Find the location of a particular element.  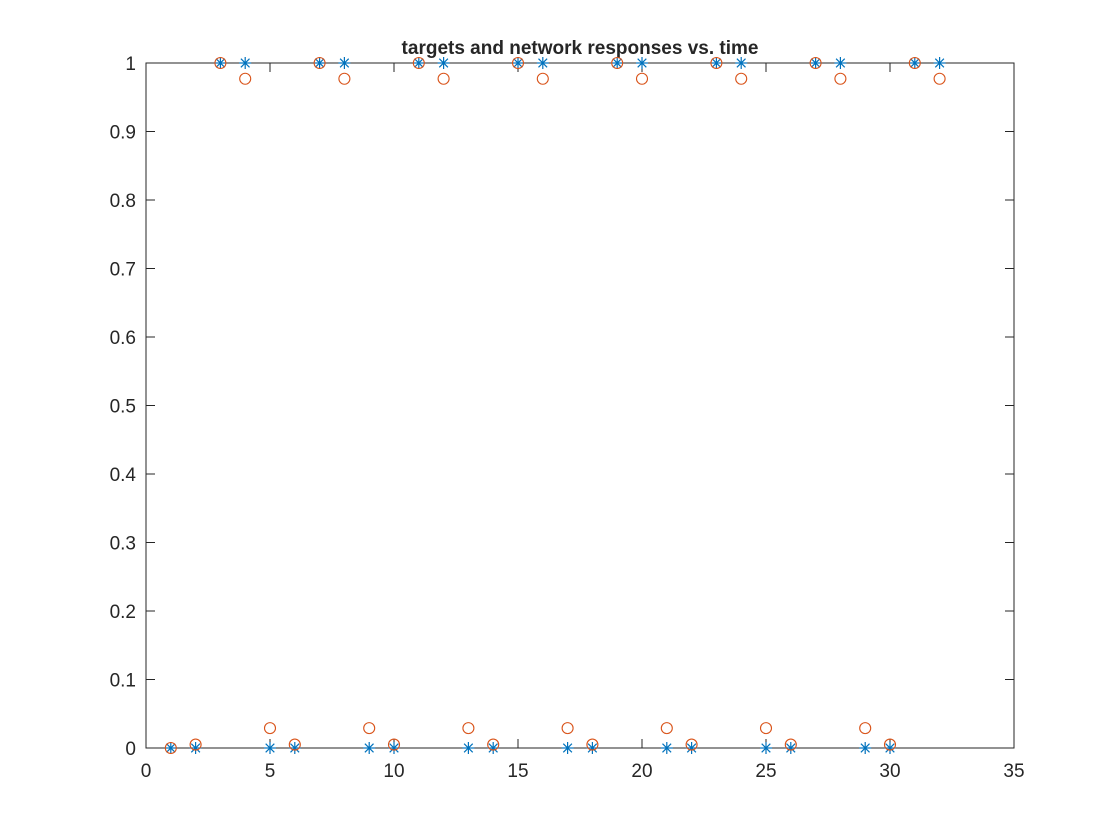

x-tick-label: 0 is located at coordinates (146, 771).